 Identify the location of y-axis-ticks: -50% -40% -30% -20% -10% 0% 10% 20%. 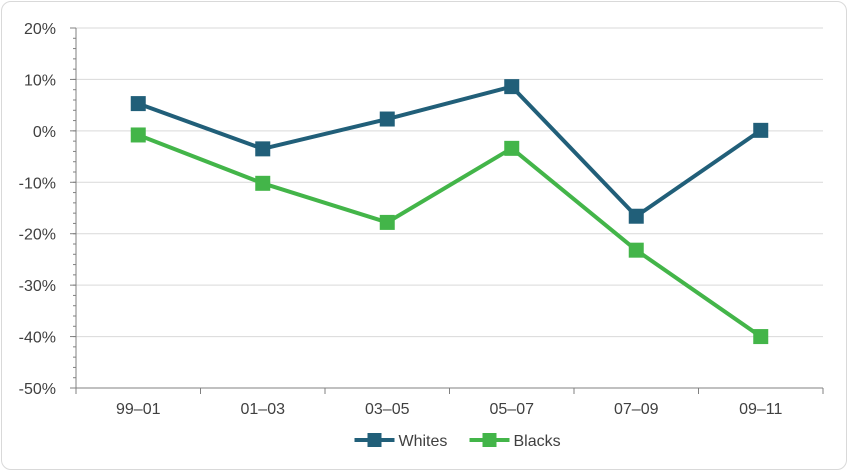
(47, 209).